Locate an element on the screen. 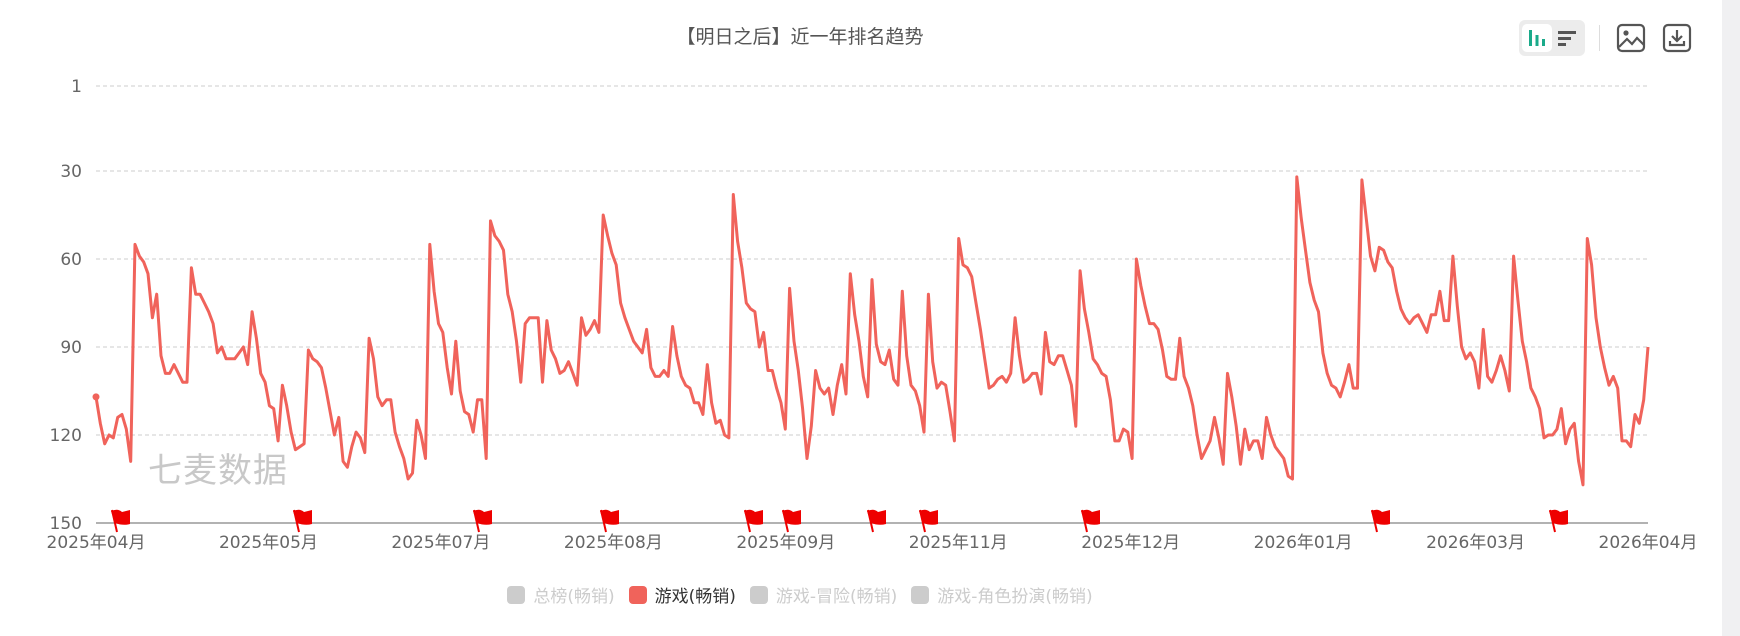 The height and width of the screenshot is (636, 1740). legend-label: 游戏-角色扮演(畅销) is located at coordinates (1015, 597).